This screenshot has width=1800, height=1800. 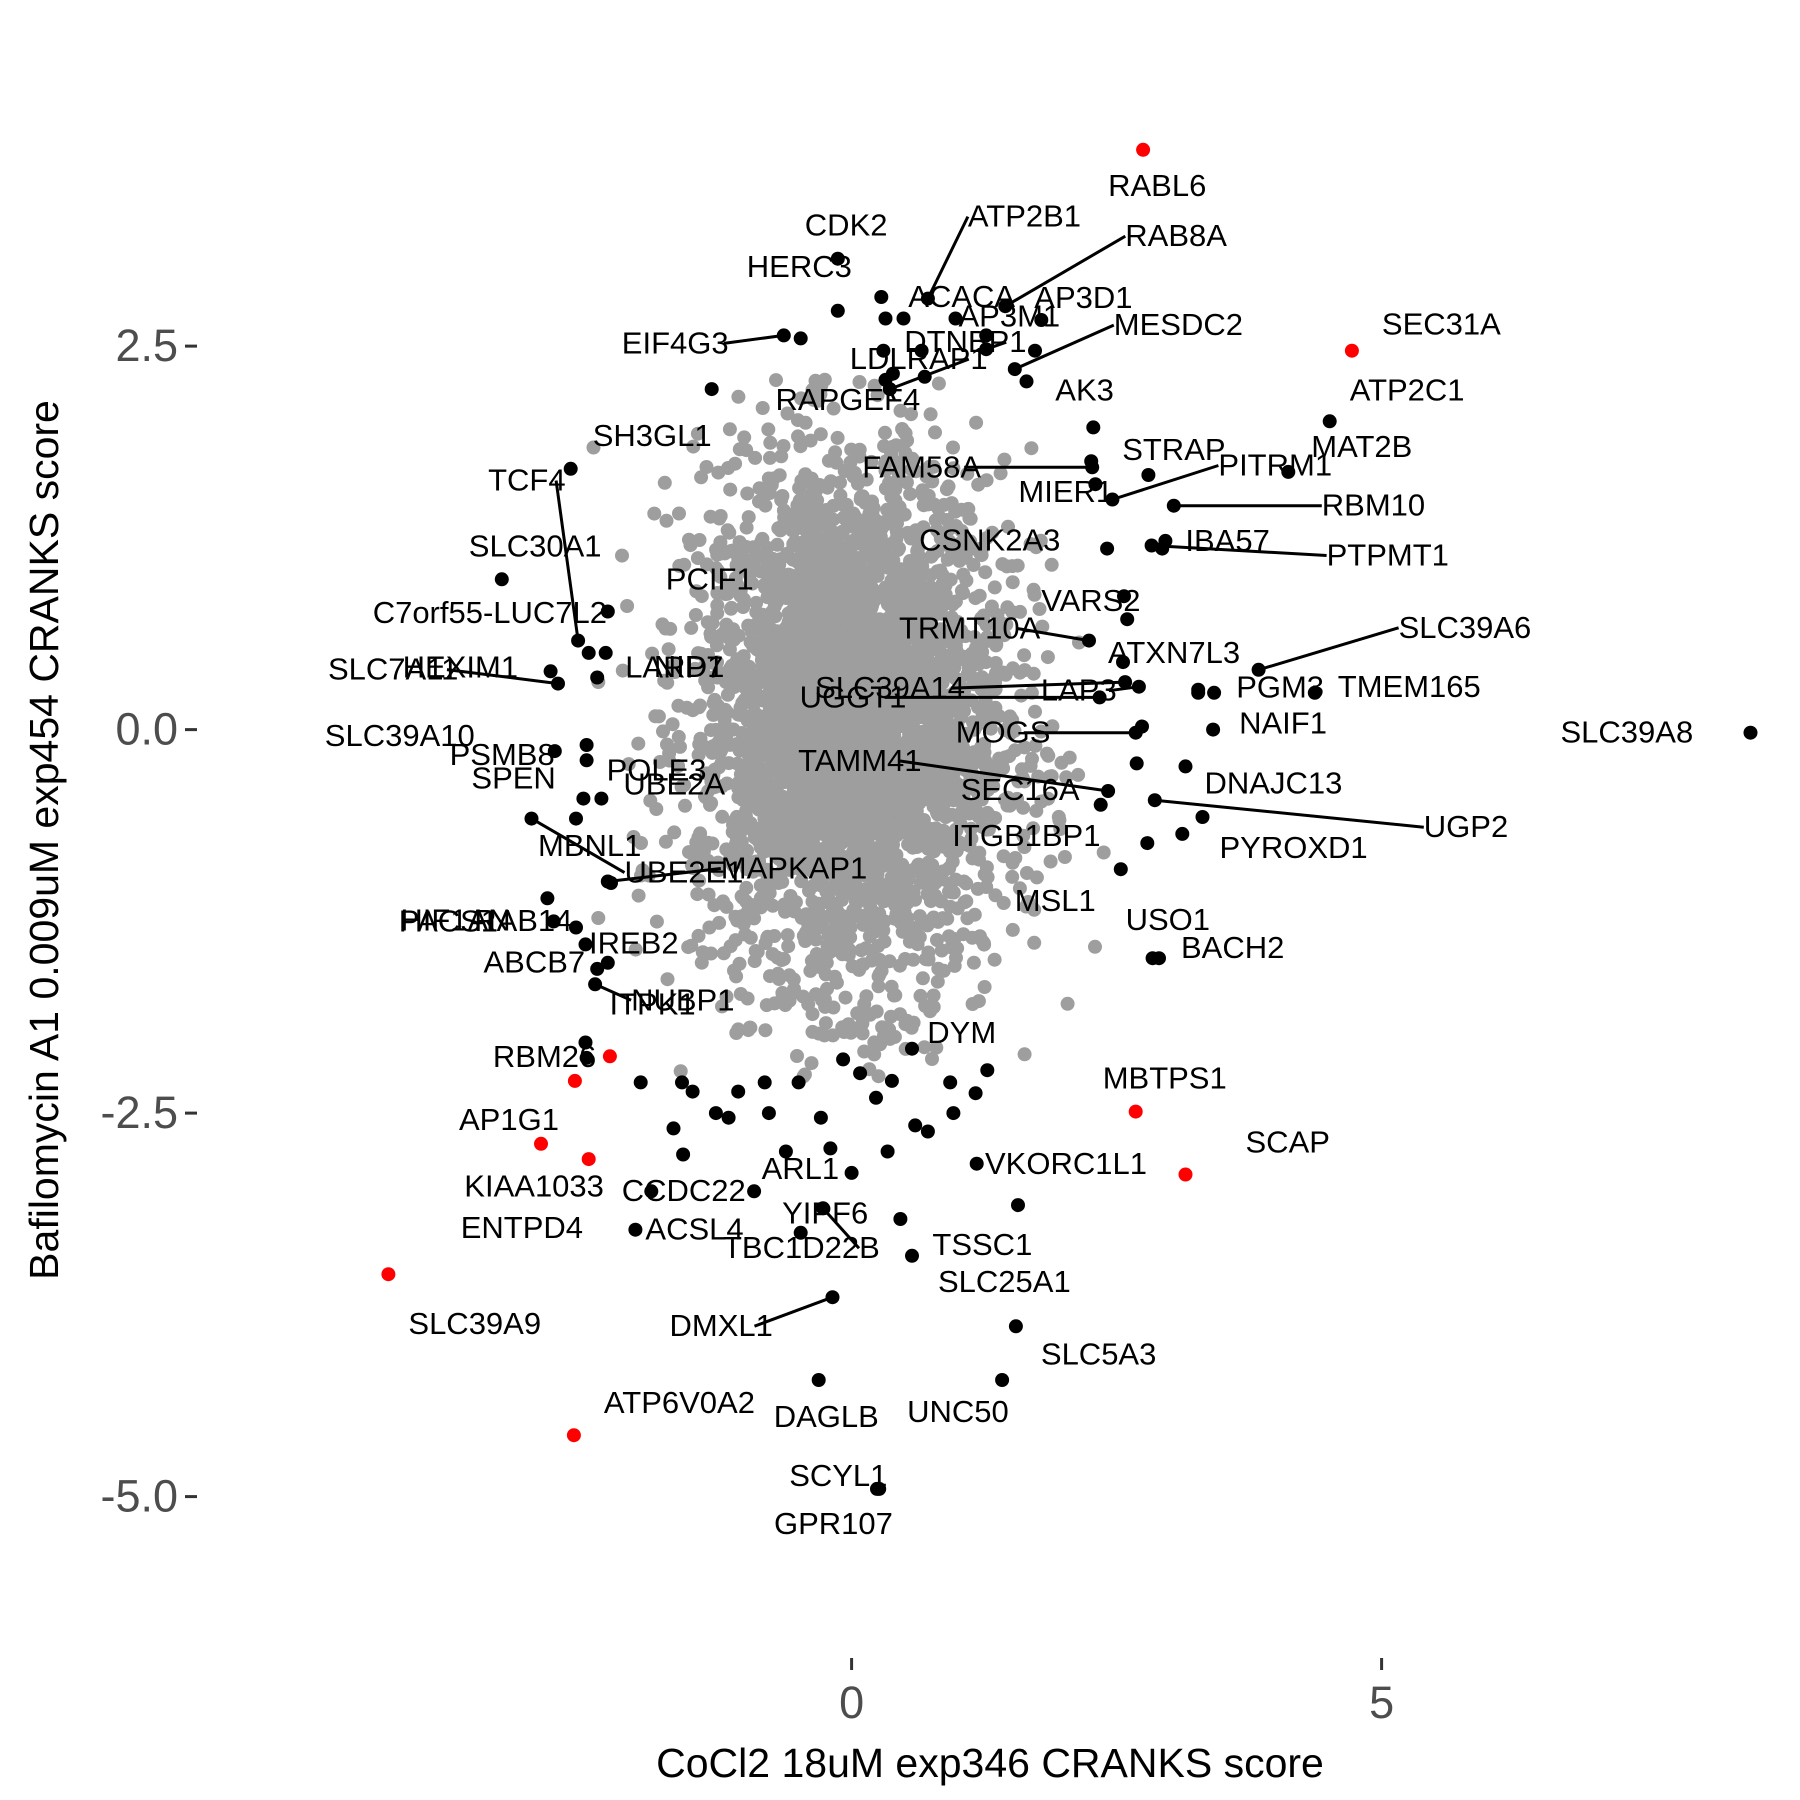 I want to click on gene-label: CSNK2A3, so click(x=989, y=540).